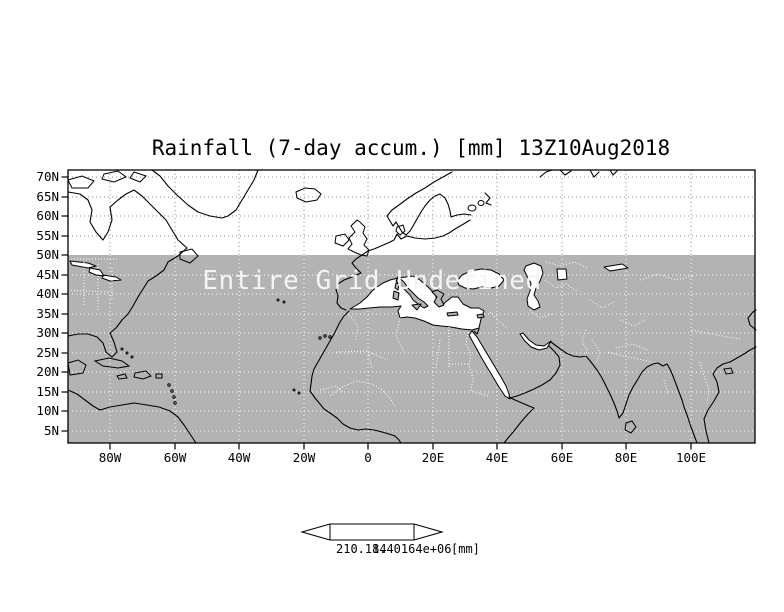 The image size is (784, 612). I want to click on lat-label: 25N, so click(47, 352).